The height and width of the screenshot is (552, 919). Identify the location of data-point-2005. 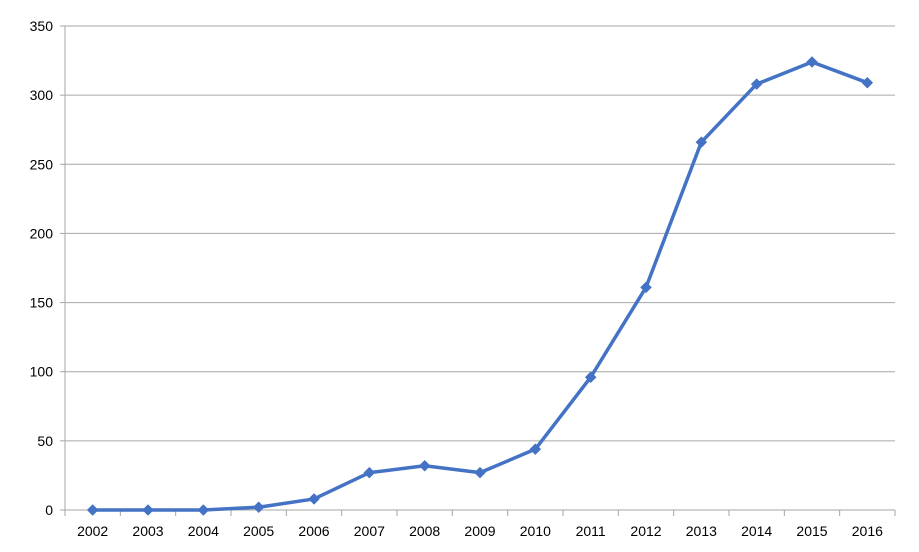
(258, 507).